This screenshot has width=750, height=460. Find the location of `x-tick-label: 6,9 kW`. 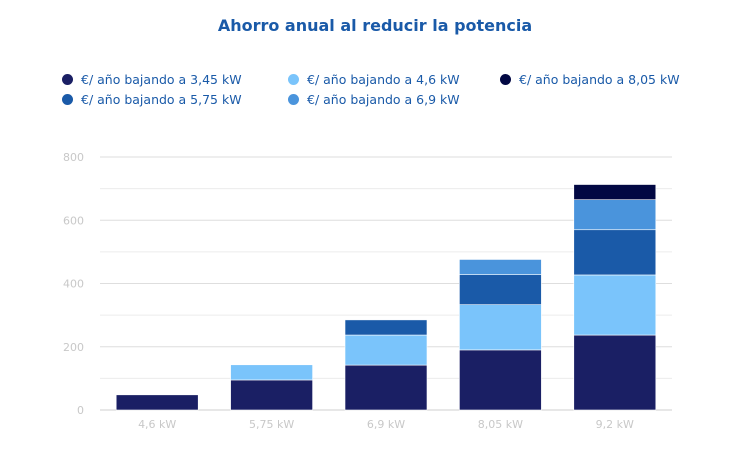

x-tick-label: 6,9 kW is located at coordinates (386, 424).